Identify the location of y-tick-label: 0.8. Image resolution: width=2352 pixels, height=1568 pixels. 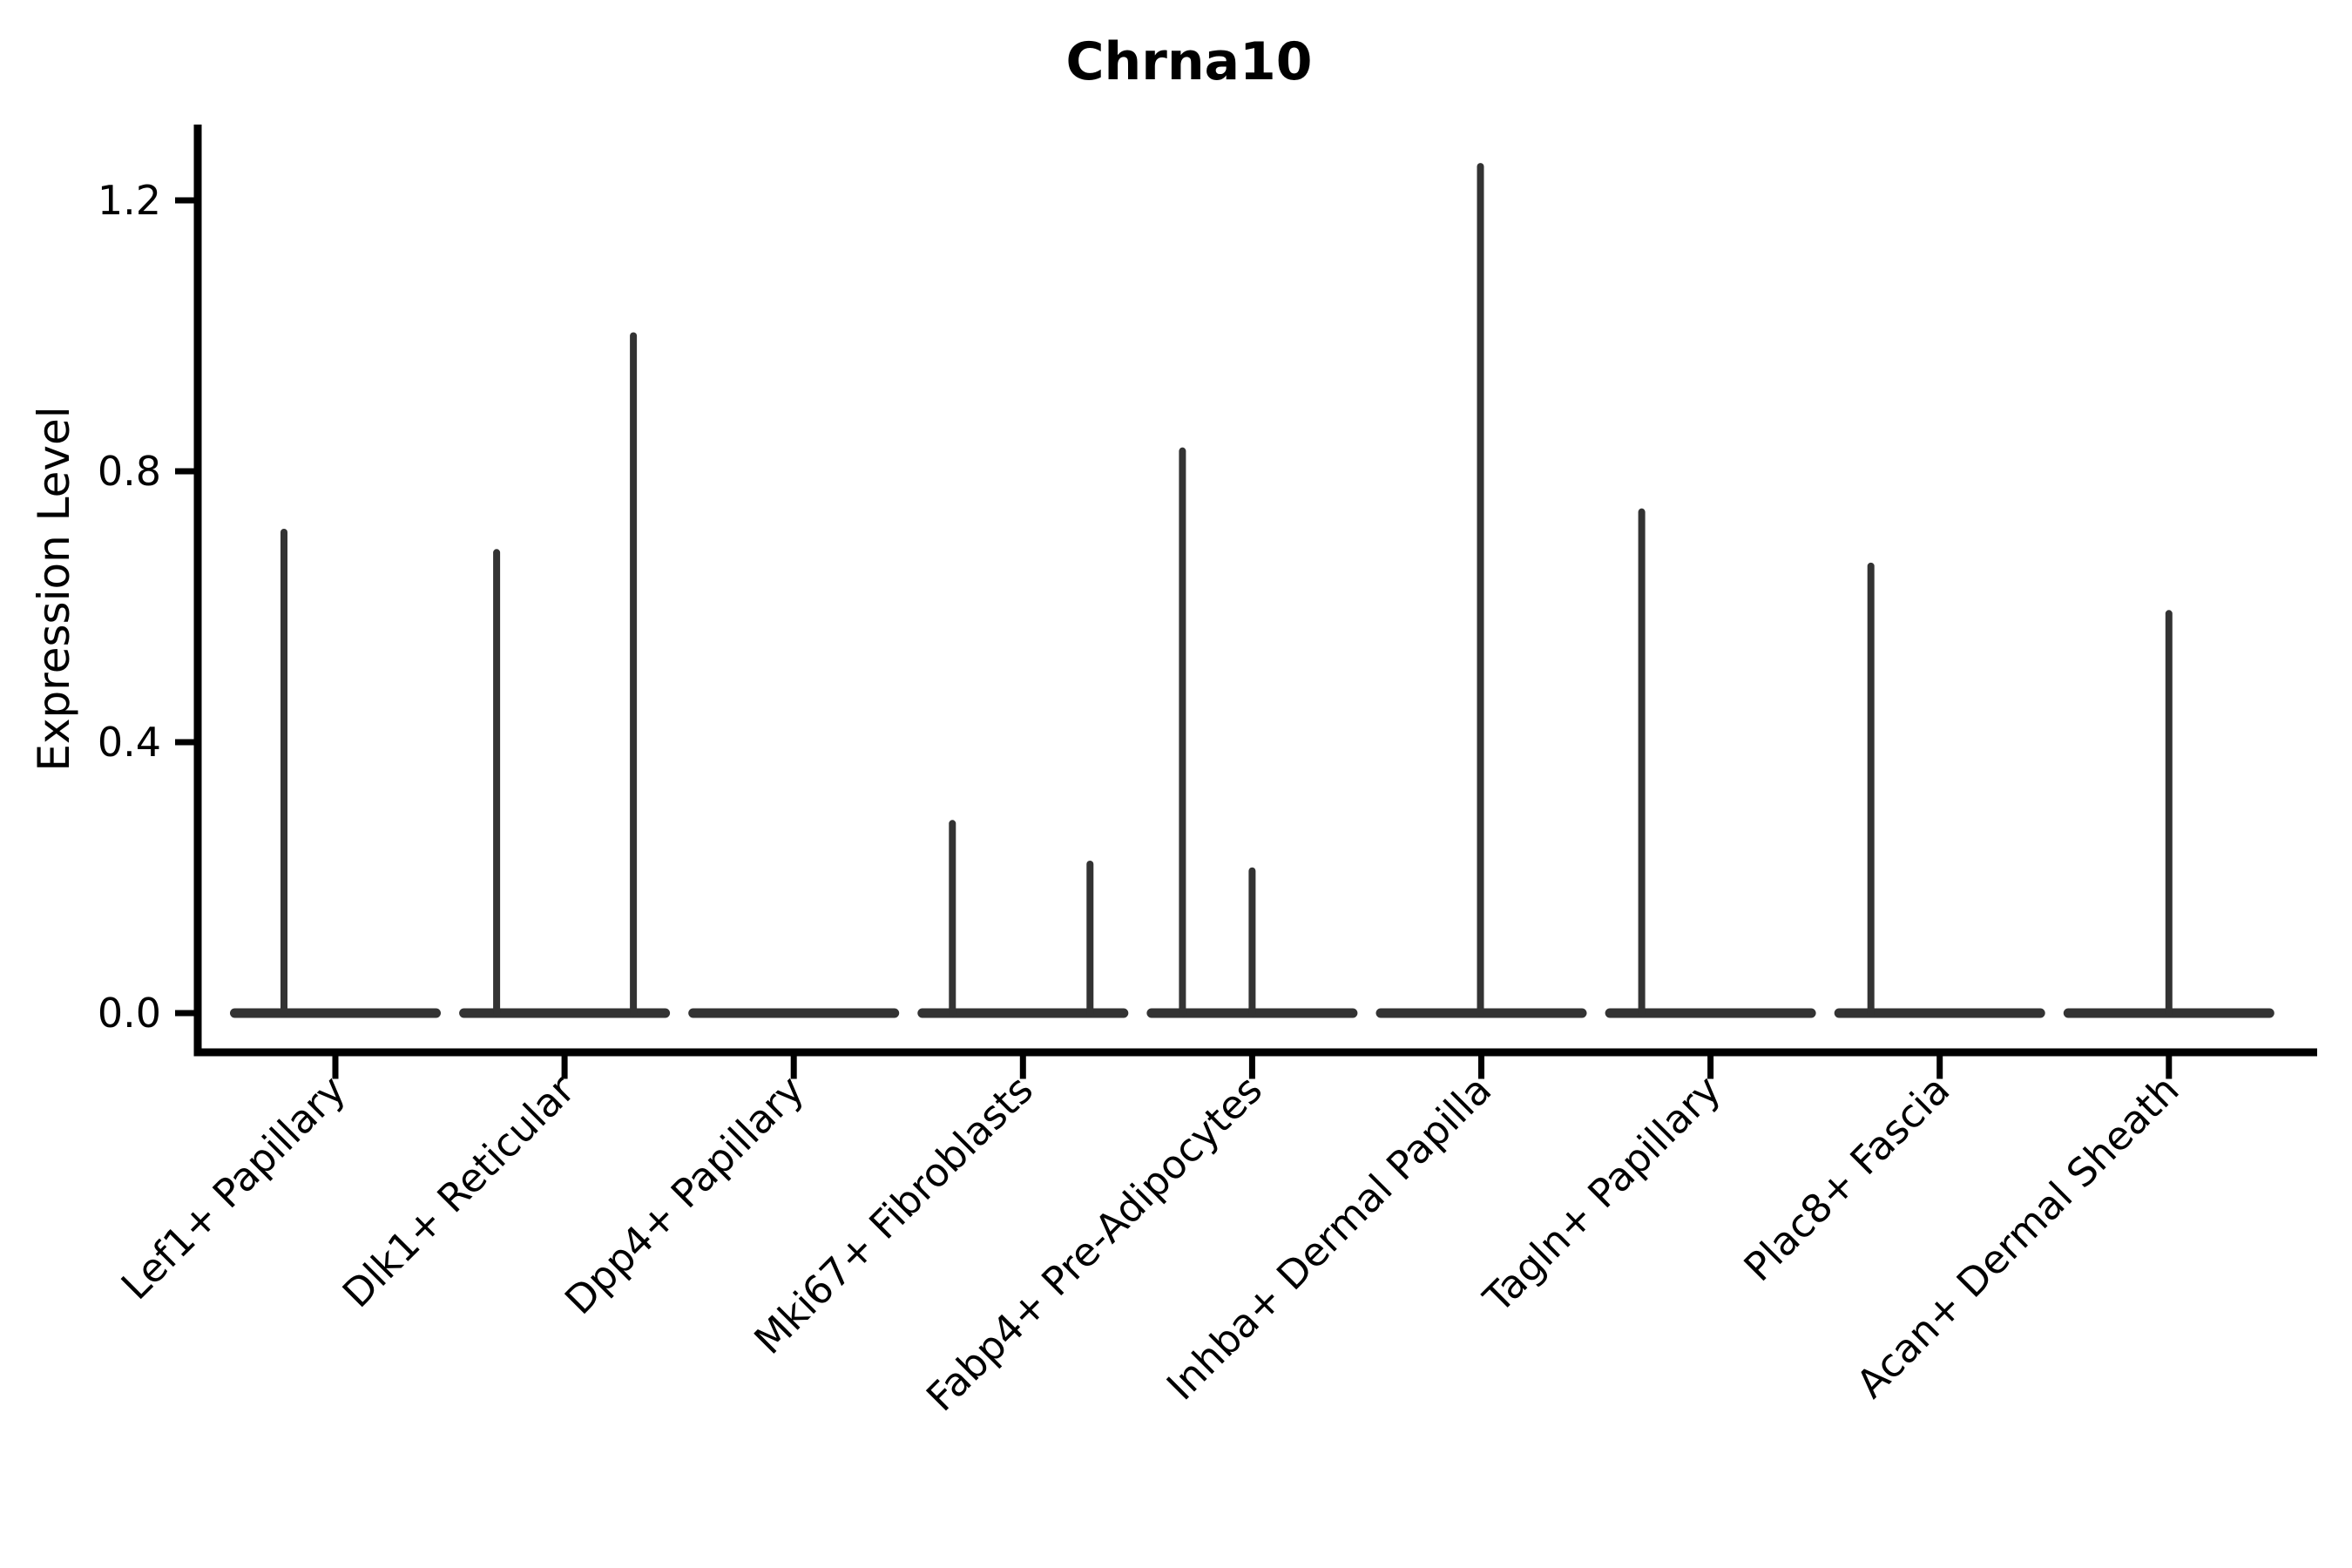
(129, 471).